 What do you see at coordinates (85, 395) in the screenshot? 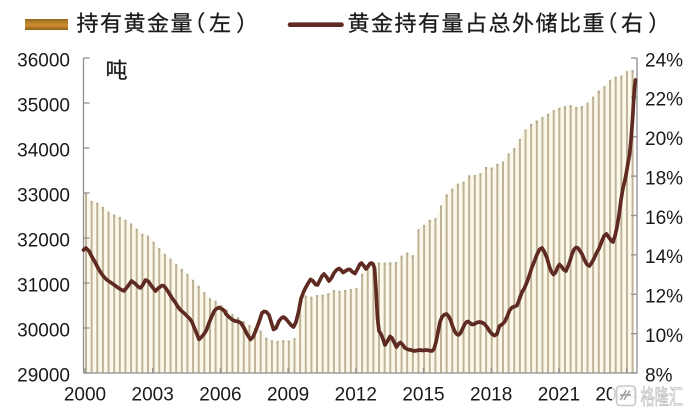
I see `svg-text: 2000` at bounding box center [85, 395].